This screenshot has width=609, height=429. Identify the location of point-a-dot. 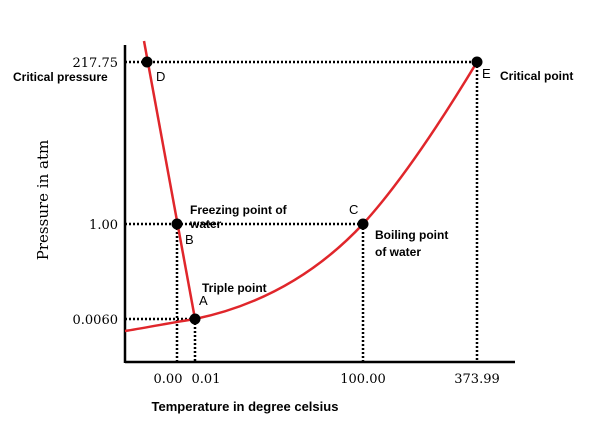
(195, 319).